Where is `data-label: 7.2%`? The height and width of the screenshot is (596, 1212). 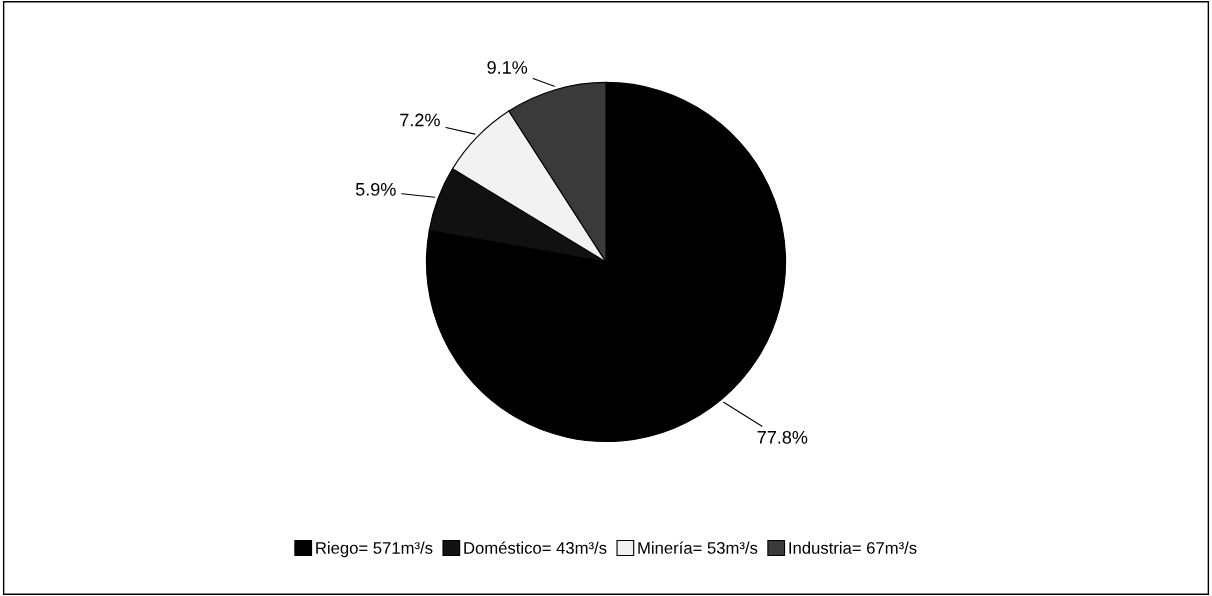
data-label: 7.2% is located at coordinates (420, 120).